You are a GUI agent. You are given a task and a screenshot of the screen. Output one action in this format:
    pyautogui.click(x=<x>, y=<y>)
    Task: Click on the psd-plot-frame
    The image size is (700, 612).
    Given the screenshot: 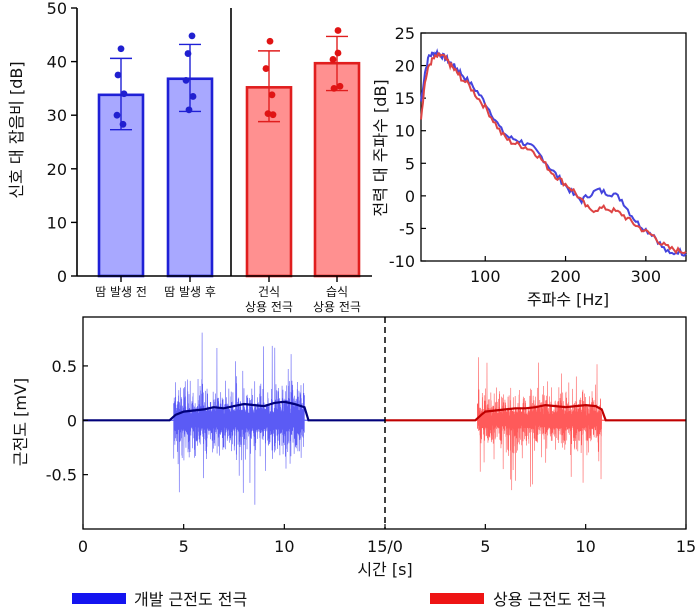 What is the action you would take?
    pyautogui.click(x=553, y=147)
    